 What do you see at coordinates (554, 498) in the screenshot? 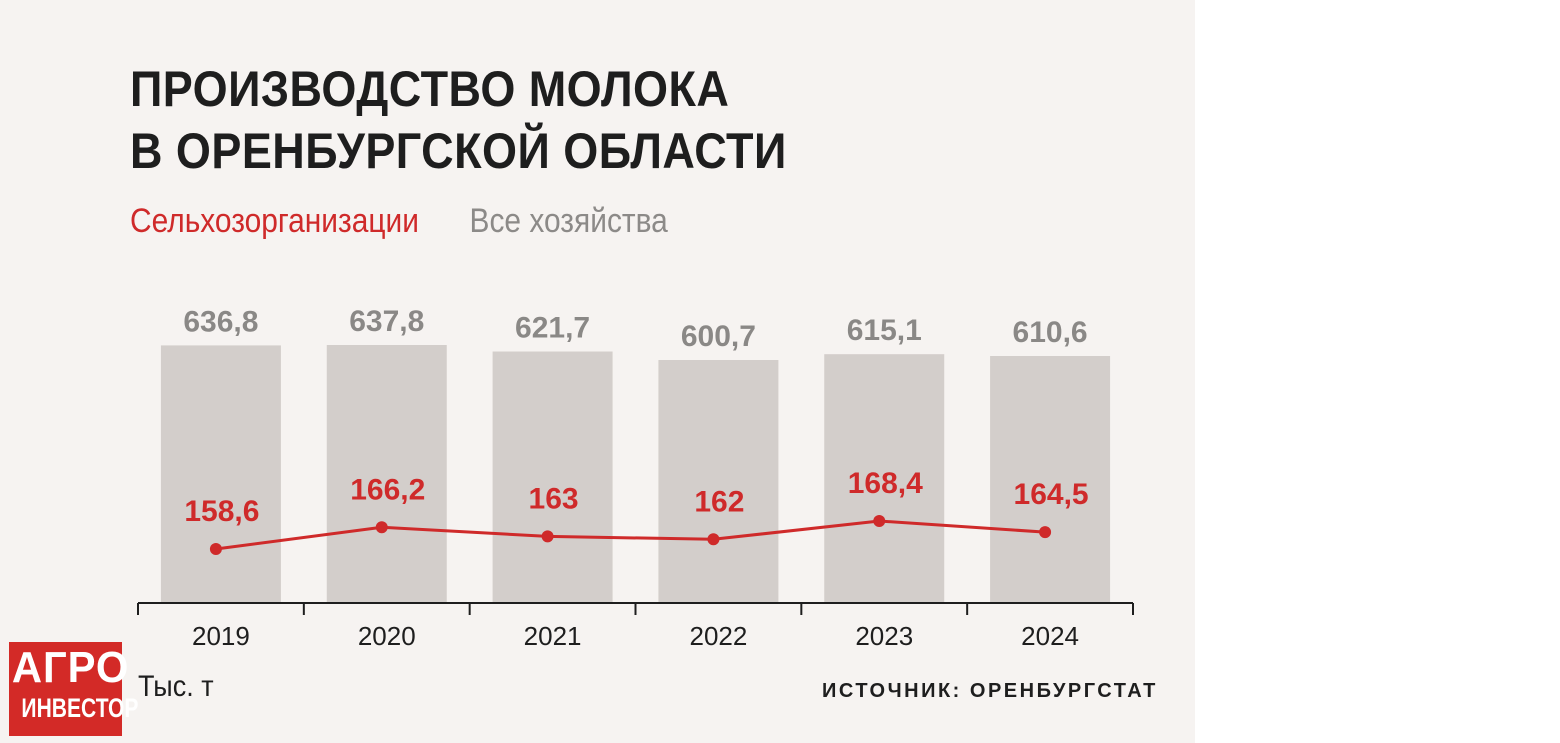
I see `line-label-2021: 163` at bounding box center [554, 498].